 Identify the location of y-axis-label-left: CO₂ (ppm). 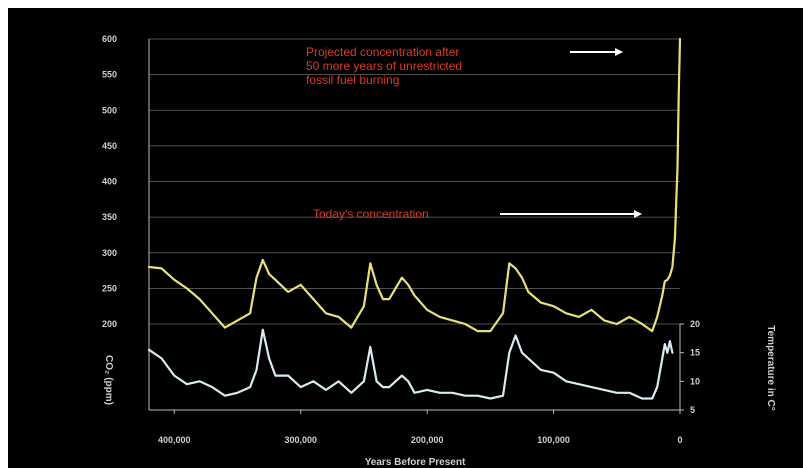
(108, 380).